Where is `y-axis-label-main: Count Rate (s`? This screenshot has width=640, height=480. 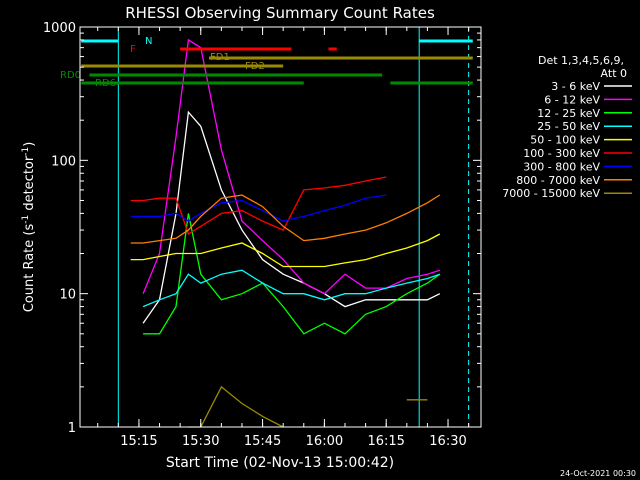 y-axis-label-main: Count Rate (s is located at coordinates (29, 268).